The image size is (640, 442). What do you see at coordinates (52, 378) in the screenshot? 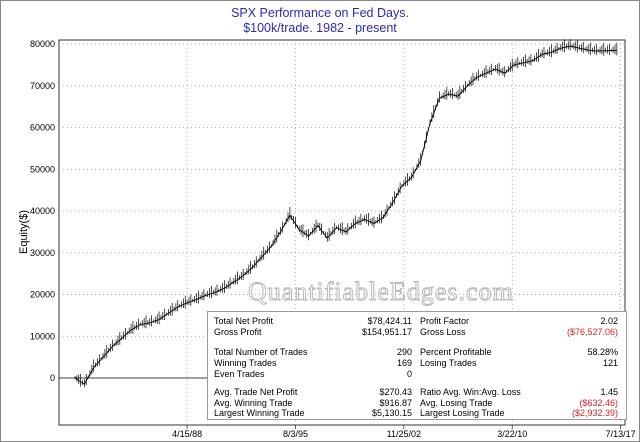
I see `y-tick-label: 0` at bounding box center [52, 378].